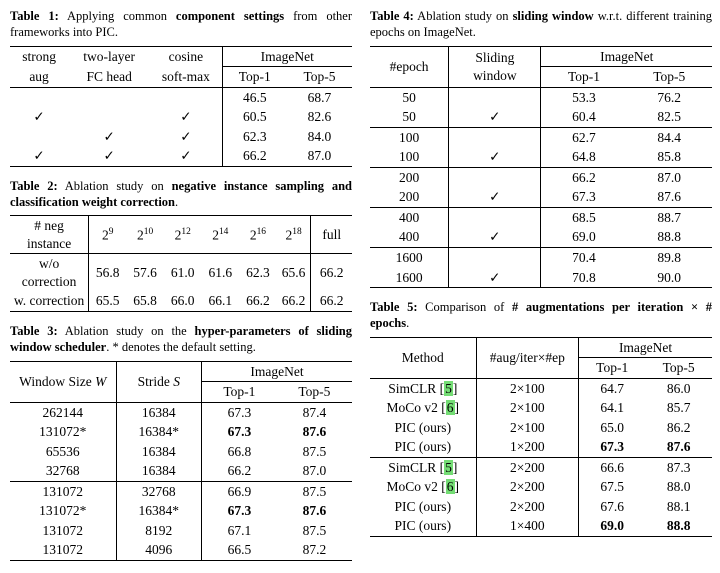 This screenshot has height=573, width=720. I want to click on caption-emphasis: # augmentations per iteration × # epochs, so click(541, 315).